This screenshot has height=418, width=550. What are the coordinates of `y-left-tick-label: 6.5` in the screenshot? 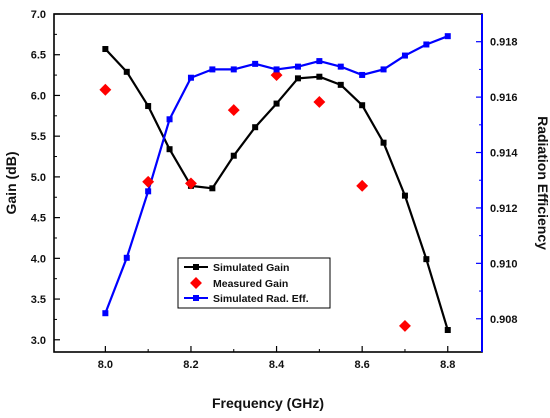 It's located at (38, 56).